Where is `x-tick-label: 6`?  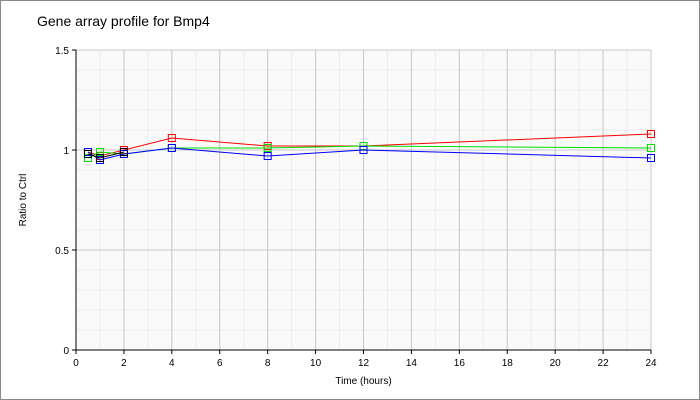
x-tick-label: 6 is located at coordinates (220, 363).